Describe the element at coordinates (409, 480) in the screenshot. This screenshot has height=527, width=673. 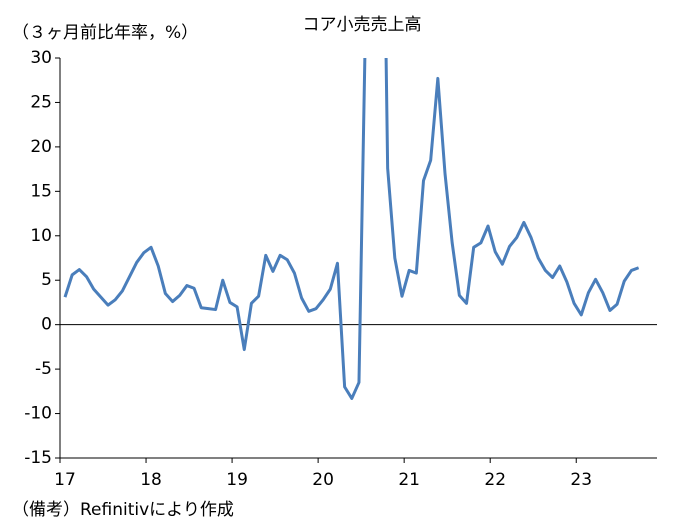
I see `x-tick-label: 21` at that location.